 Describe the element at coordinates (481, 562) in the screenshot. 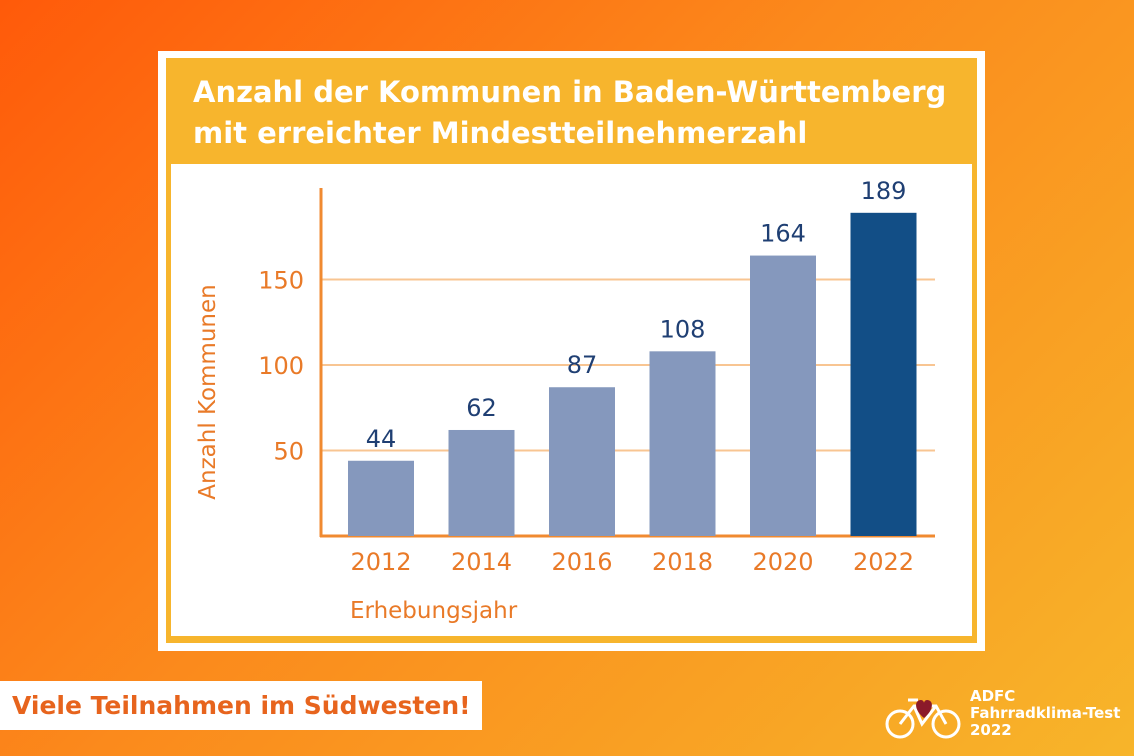

I see `x-tick-label-2014: 2014` at that location.